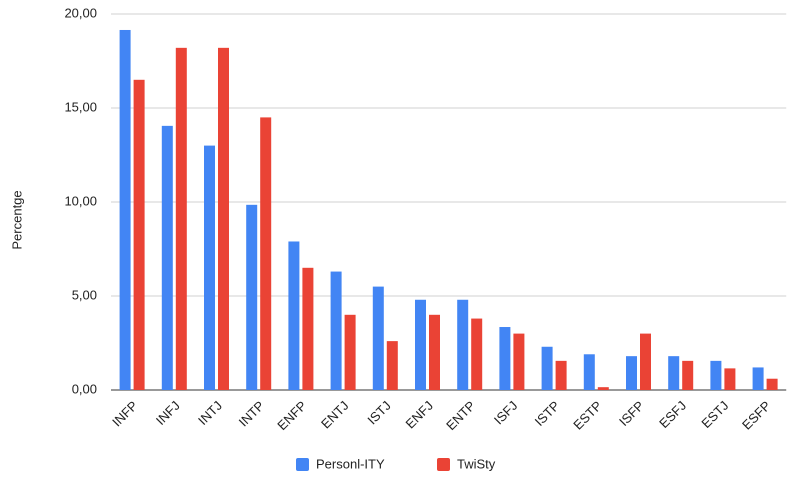  I want to click on y-tick-label: 10,00, so click(80, 200).